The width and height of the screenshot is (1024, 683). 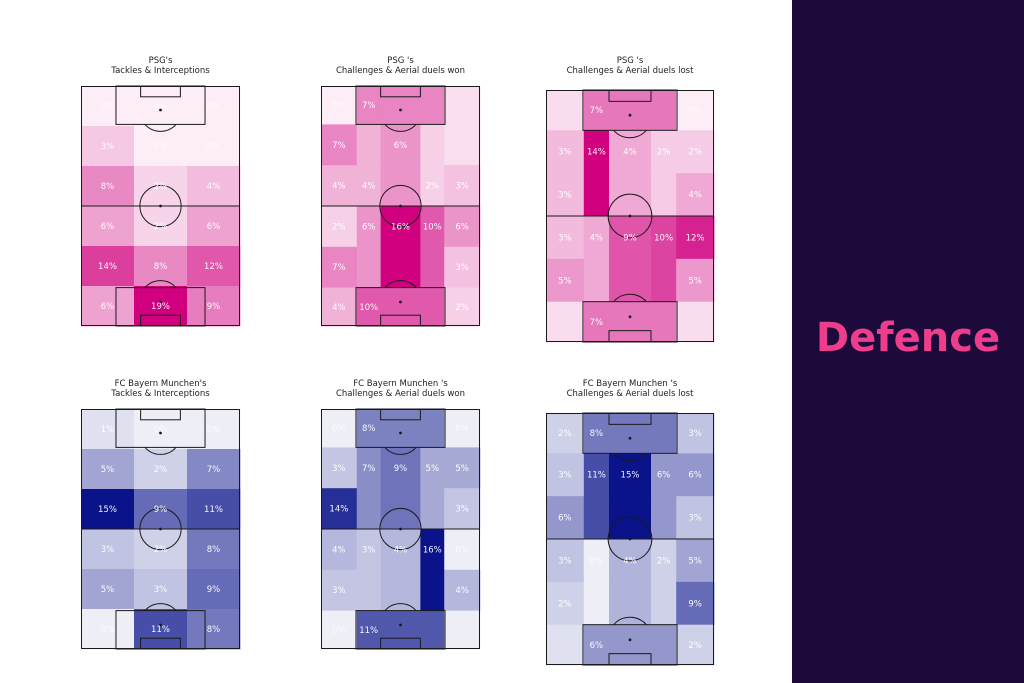 I want to click on penalty-spot-bottom, so click(x=630, y=640).